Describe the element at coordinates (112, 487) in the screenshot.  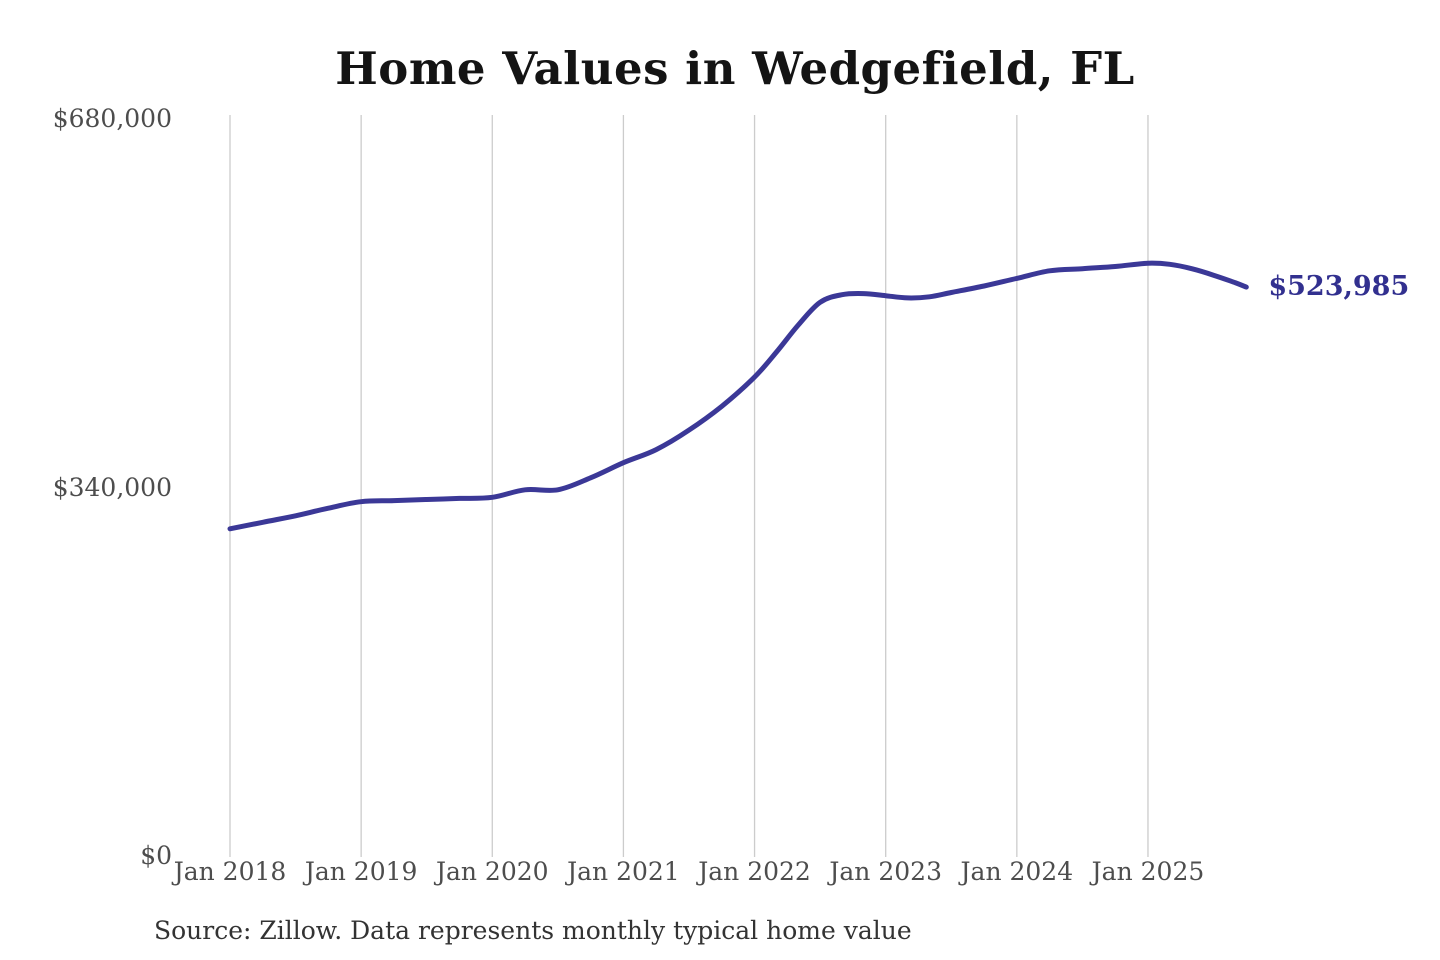
I see `y-axis-tick-label: $340,000` at that location.